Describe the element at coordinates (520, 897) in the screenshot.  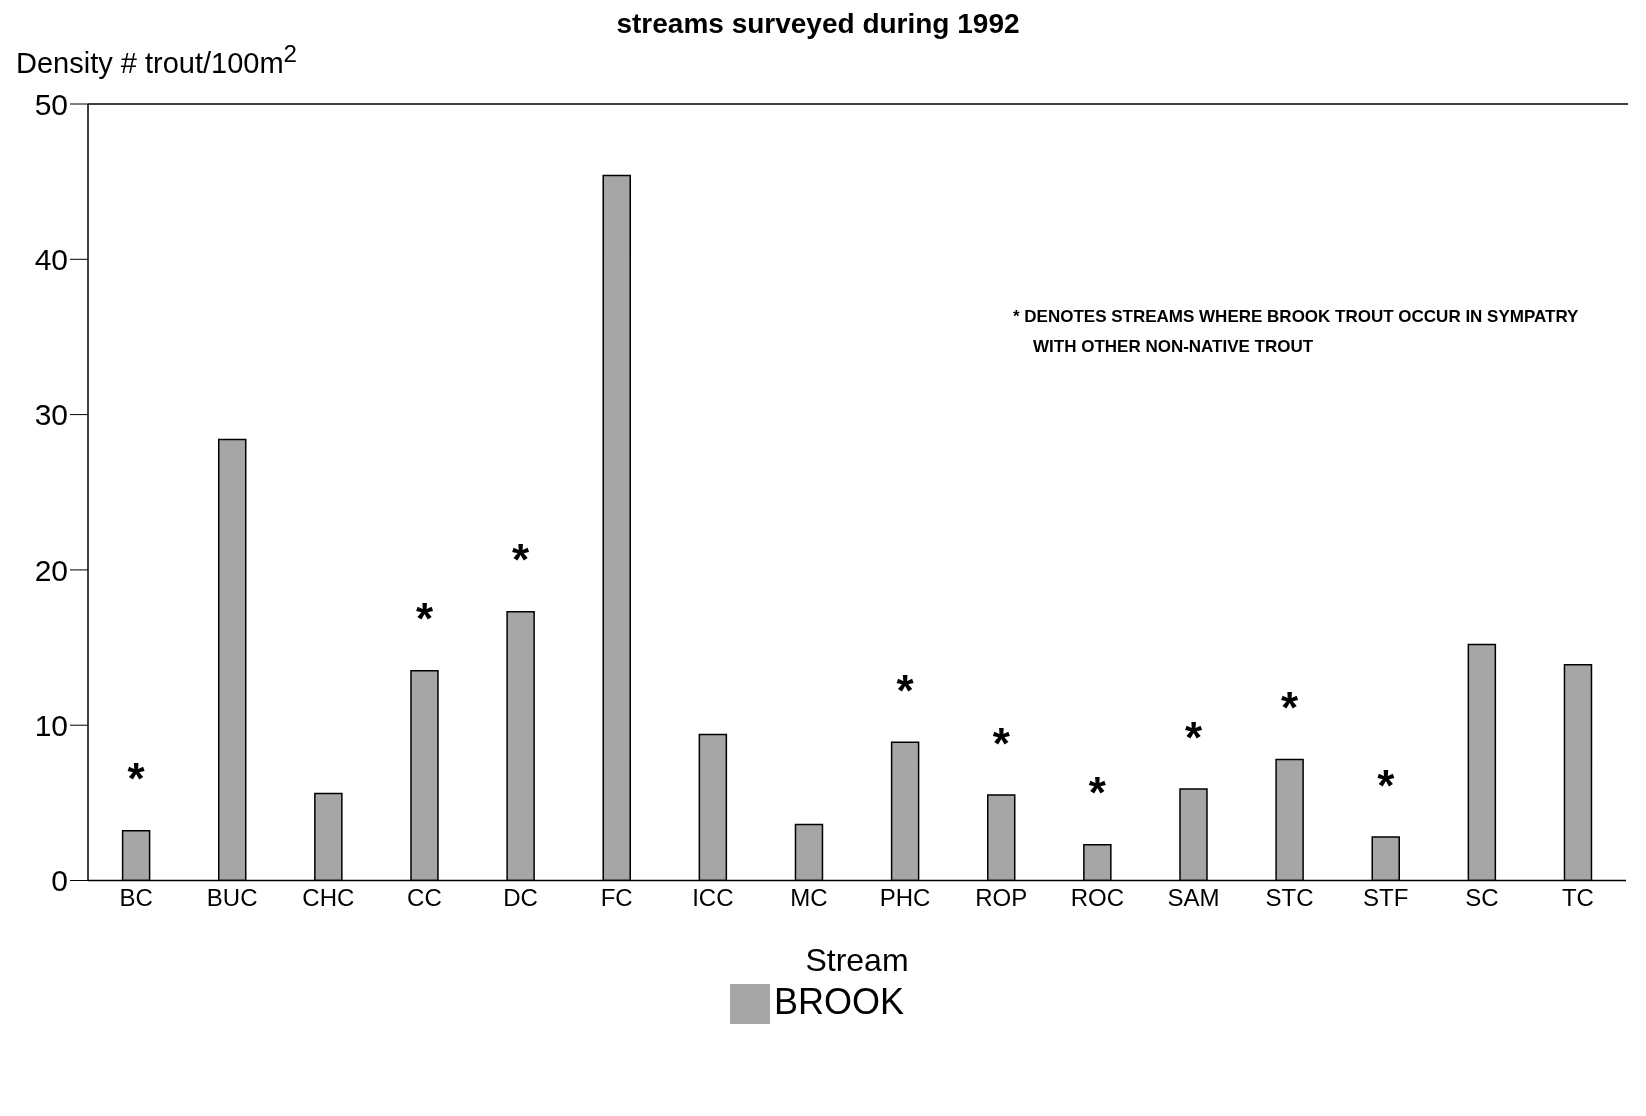
I see `x-tick-label: DC` at that location.